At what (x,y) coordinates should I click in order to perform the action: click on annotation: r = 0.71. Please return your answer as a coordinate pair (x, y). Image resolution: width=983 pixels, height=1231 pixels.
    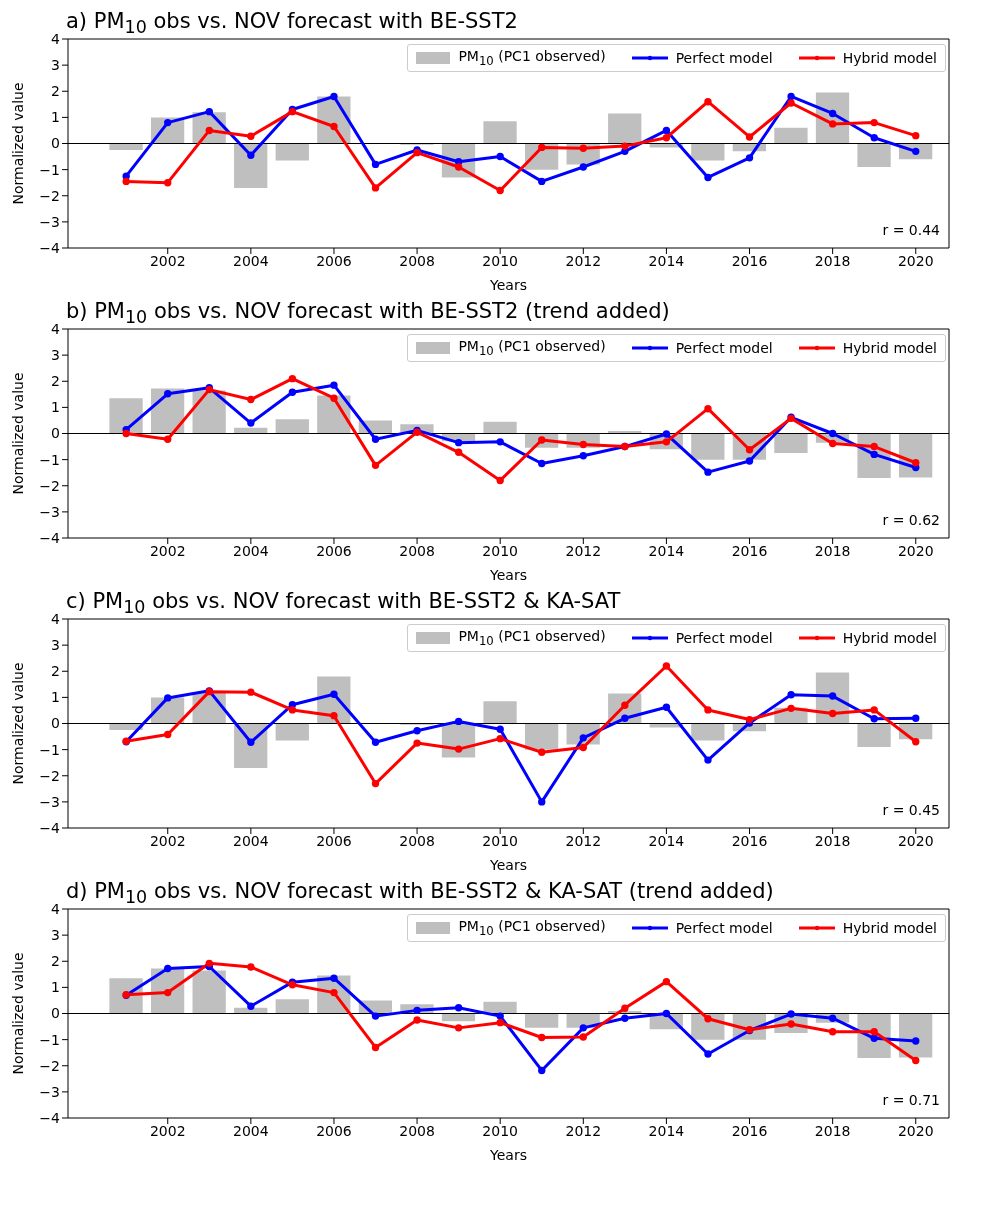
    Looking at the image, I should click on (911, 1100).